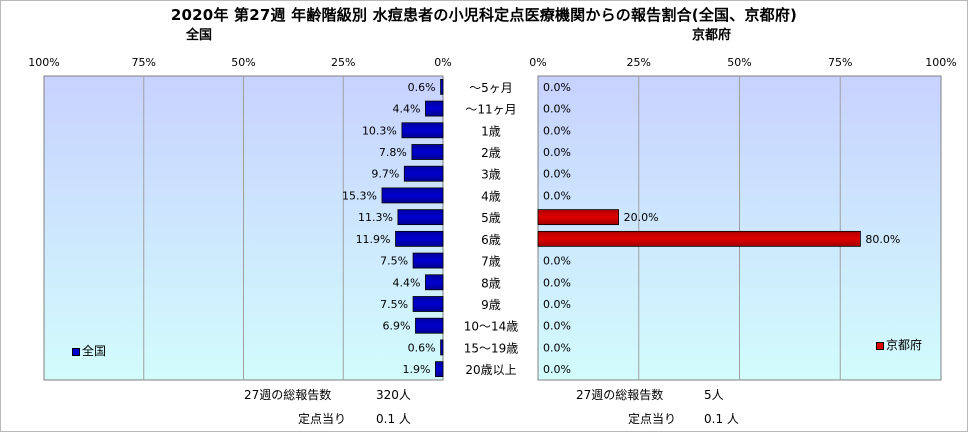  Describe the element at coordinates (620, 395) in the screenshot. I see `kyoto-total-label: 27週の総報告数` at that location.